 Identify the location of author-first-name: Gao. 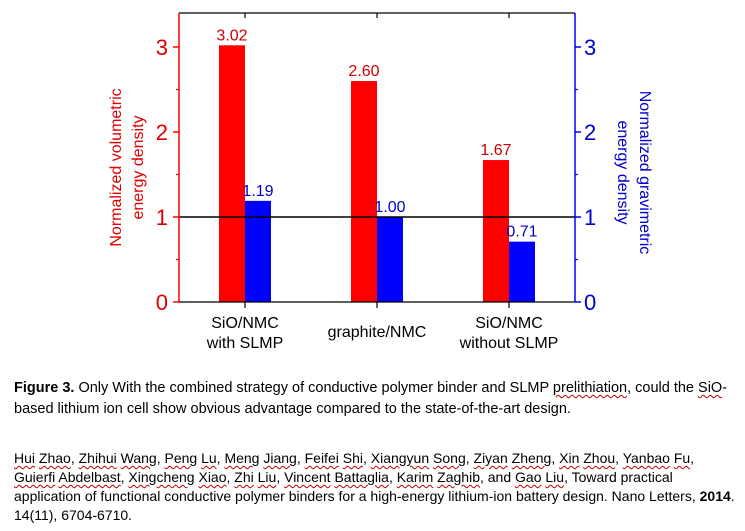
(528, 477).